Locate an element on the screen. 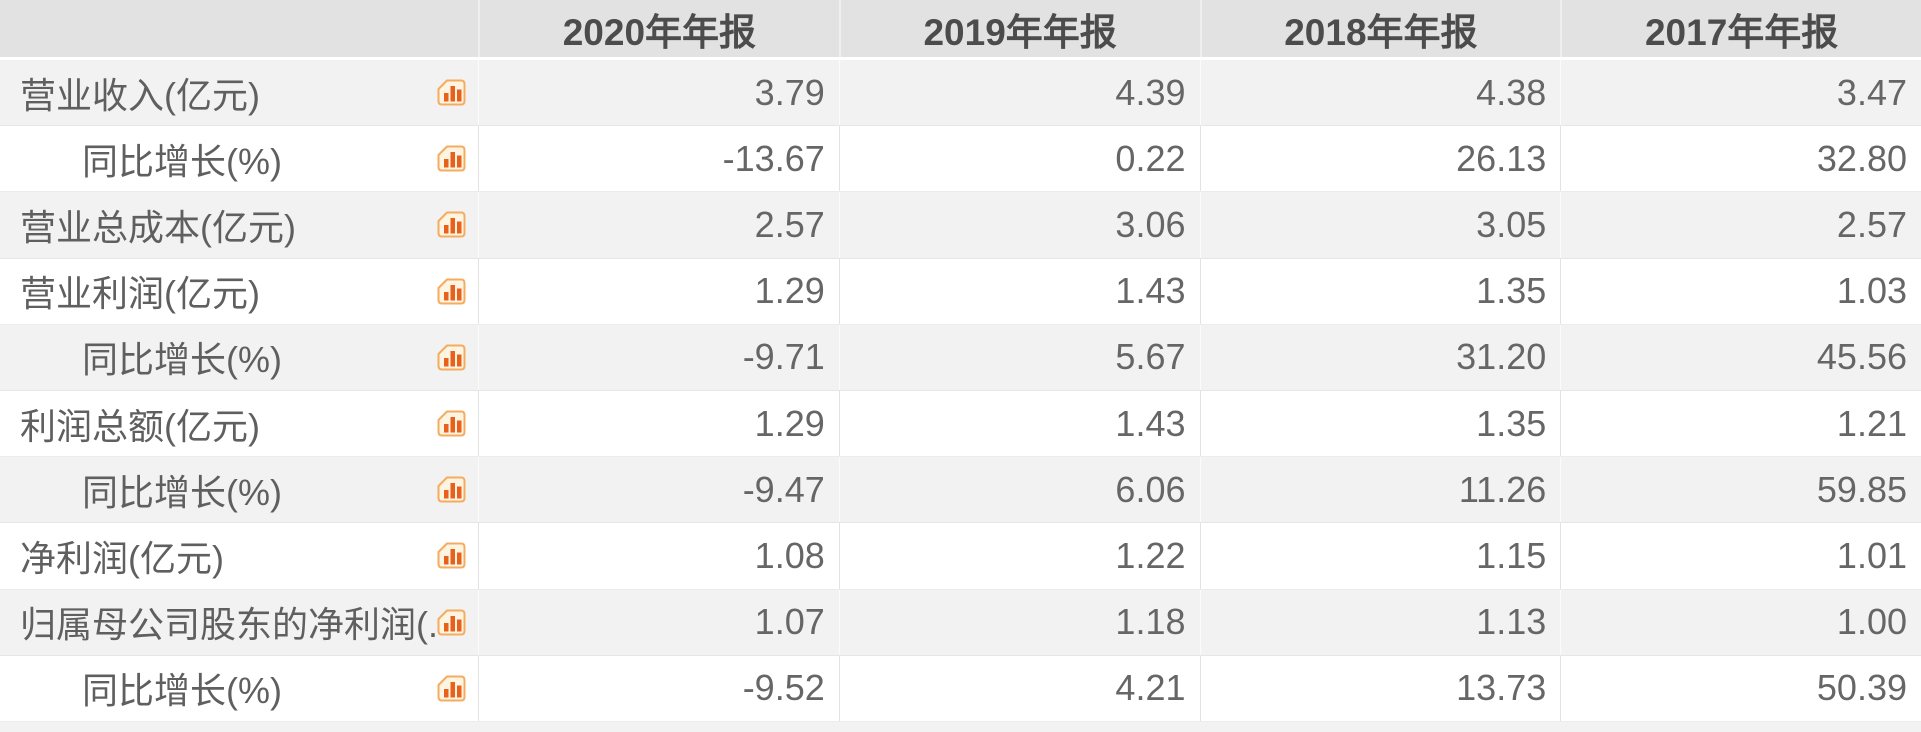 The height and width of the screenshot is (732, 1921). table-row: 同比增长(%) -9.47 6.06 11.26 59.85 is located at coordinates (960, 490).